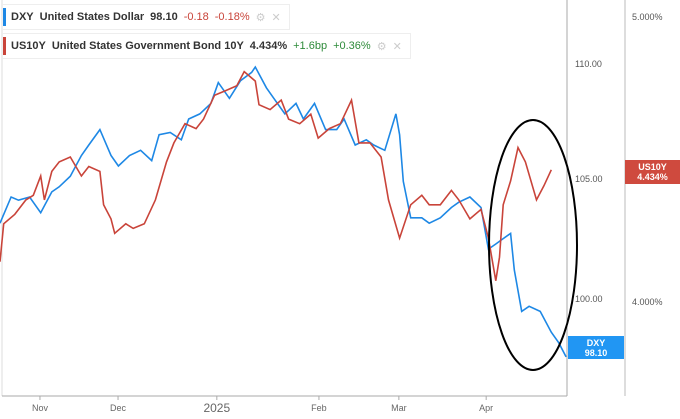 The image size is (680, 419). Describe the element at coordinates (196, 17) in the screenshot. I see `legend-change: -0.18` at that location.